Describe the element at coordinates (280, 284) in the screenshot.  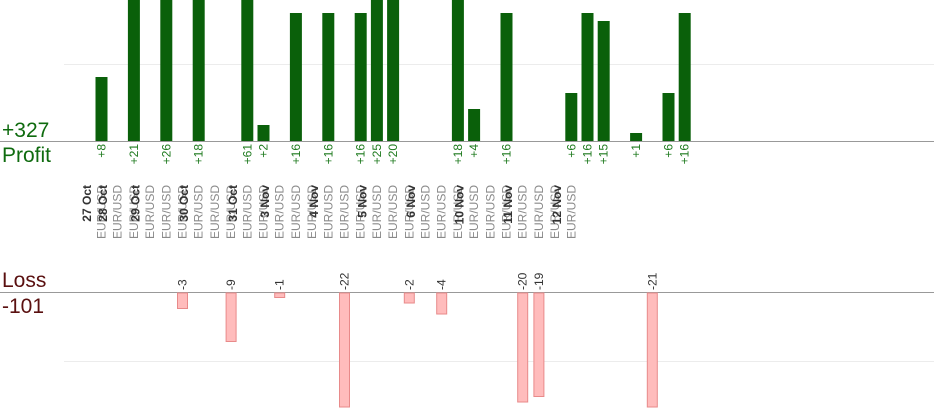
I see `loss-value-label: -1` at that location.